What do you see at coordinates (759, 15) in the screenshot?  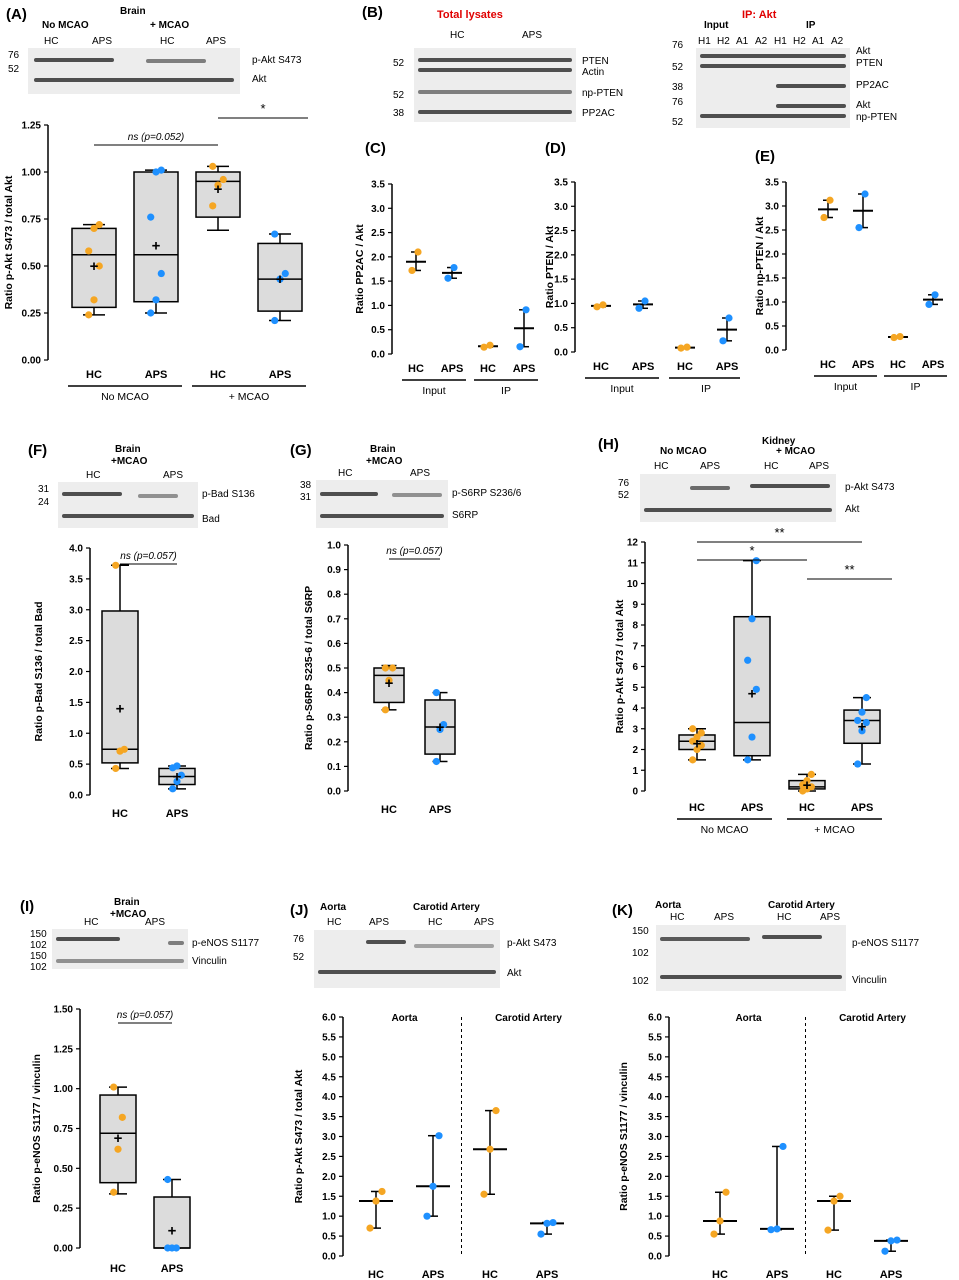 I see `b-ip-akt: IP: Akt` at bounding box center [759, 15].